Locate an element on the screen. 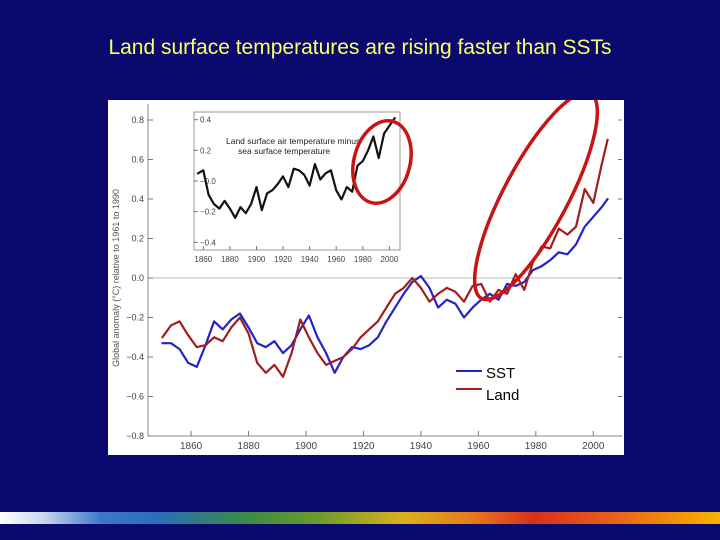  inset-x-tick-label: 1980 is located at coordinates (363, 259).